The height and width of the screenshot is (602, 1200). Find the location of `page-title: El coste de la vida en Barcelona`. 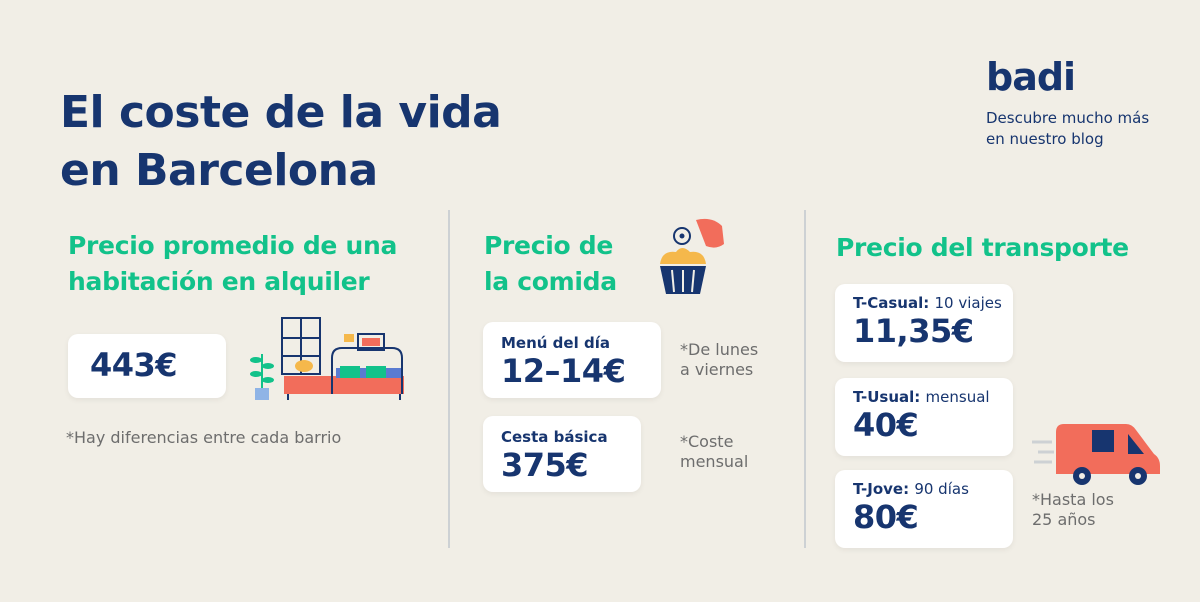

page-title: El coste de la vida en Barcelona is located at coordinates (281, 142).